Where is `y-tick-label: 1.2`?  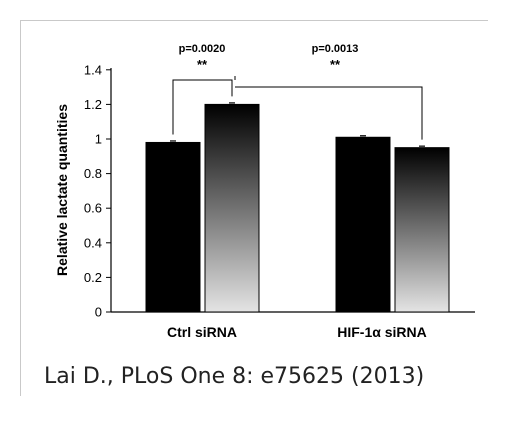 y-tick-label: 1.2 is located at coordinates (93, 104).